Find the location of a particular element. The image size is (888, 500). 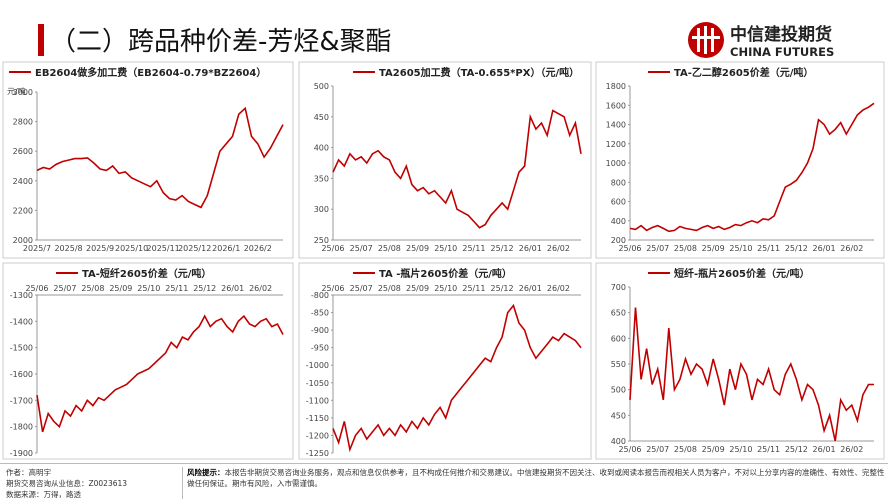

y-tick-label: -1300 is located at coordinates (21, 295).